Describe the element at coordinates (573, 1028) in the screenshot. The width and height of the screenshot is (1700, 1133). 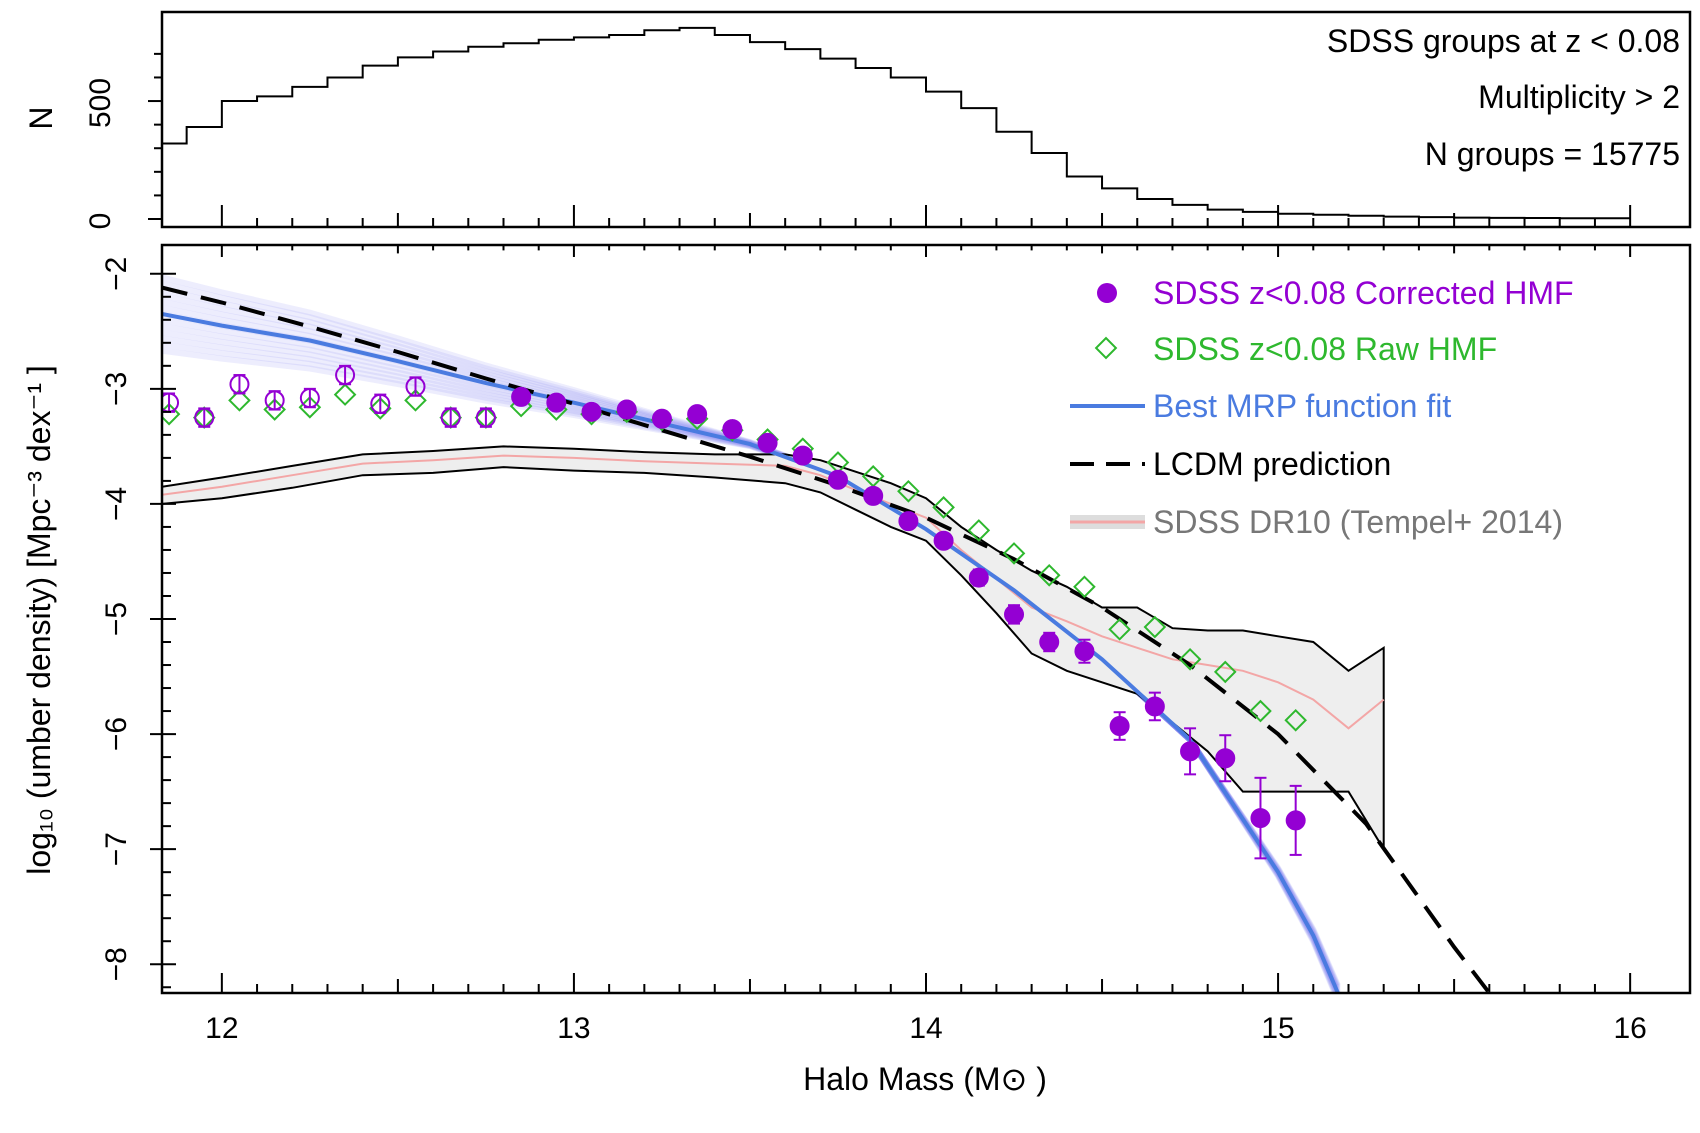
I see `xtick-13: 13` at that location.